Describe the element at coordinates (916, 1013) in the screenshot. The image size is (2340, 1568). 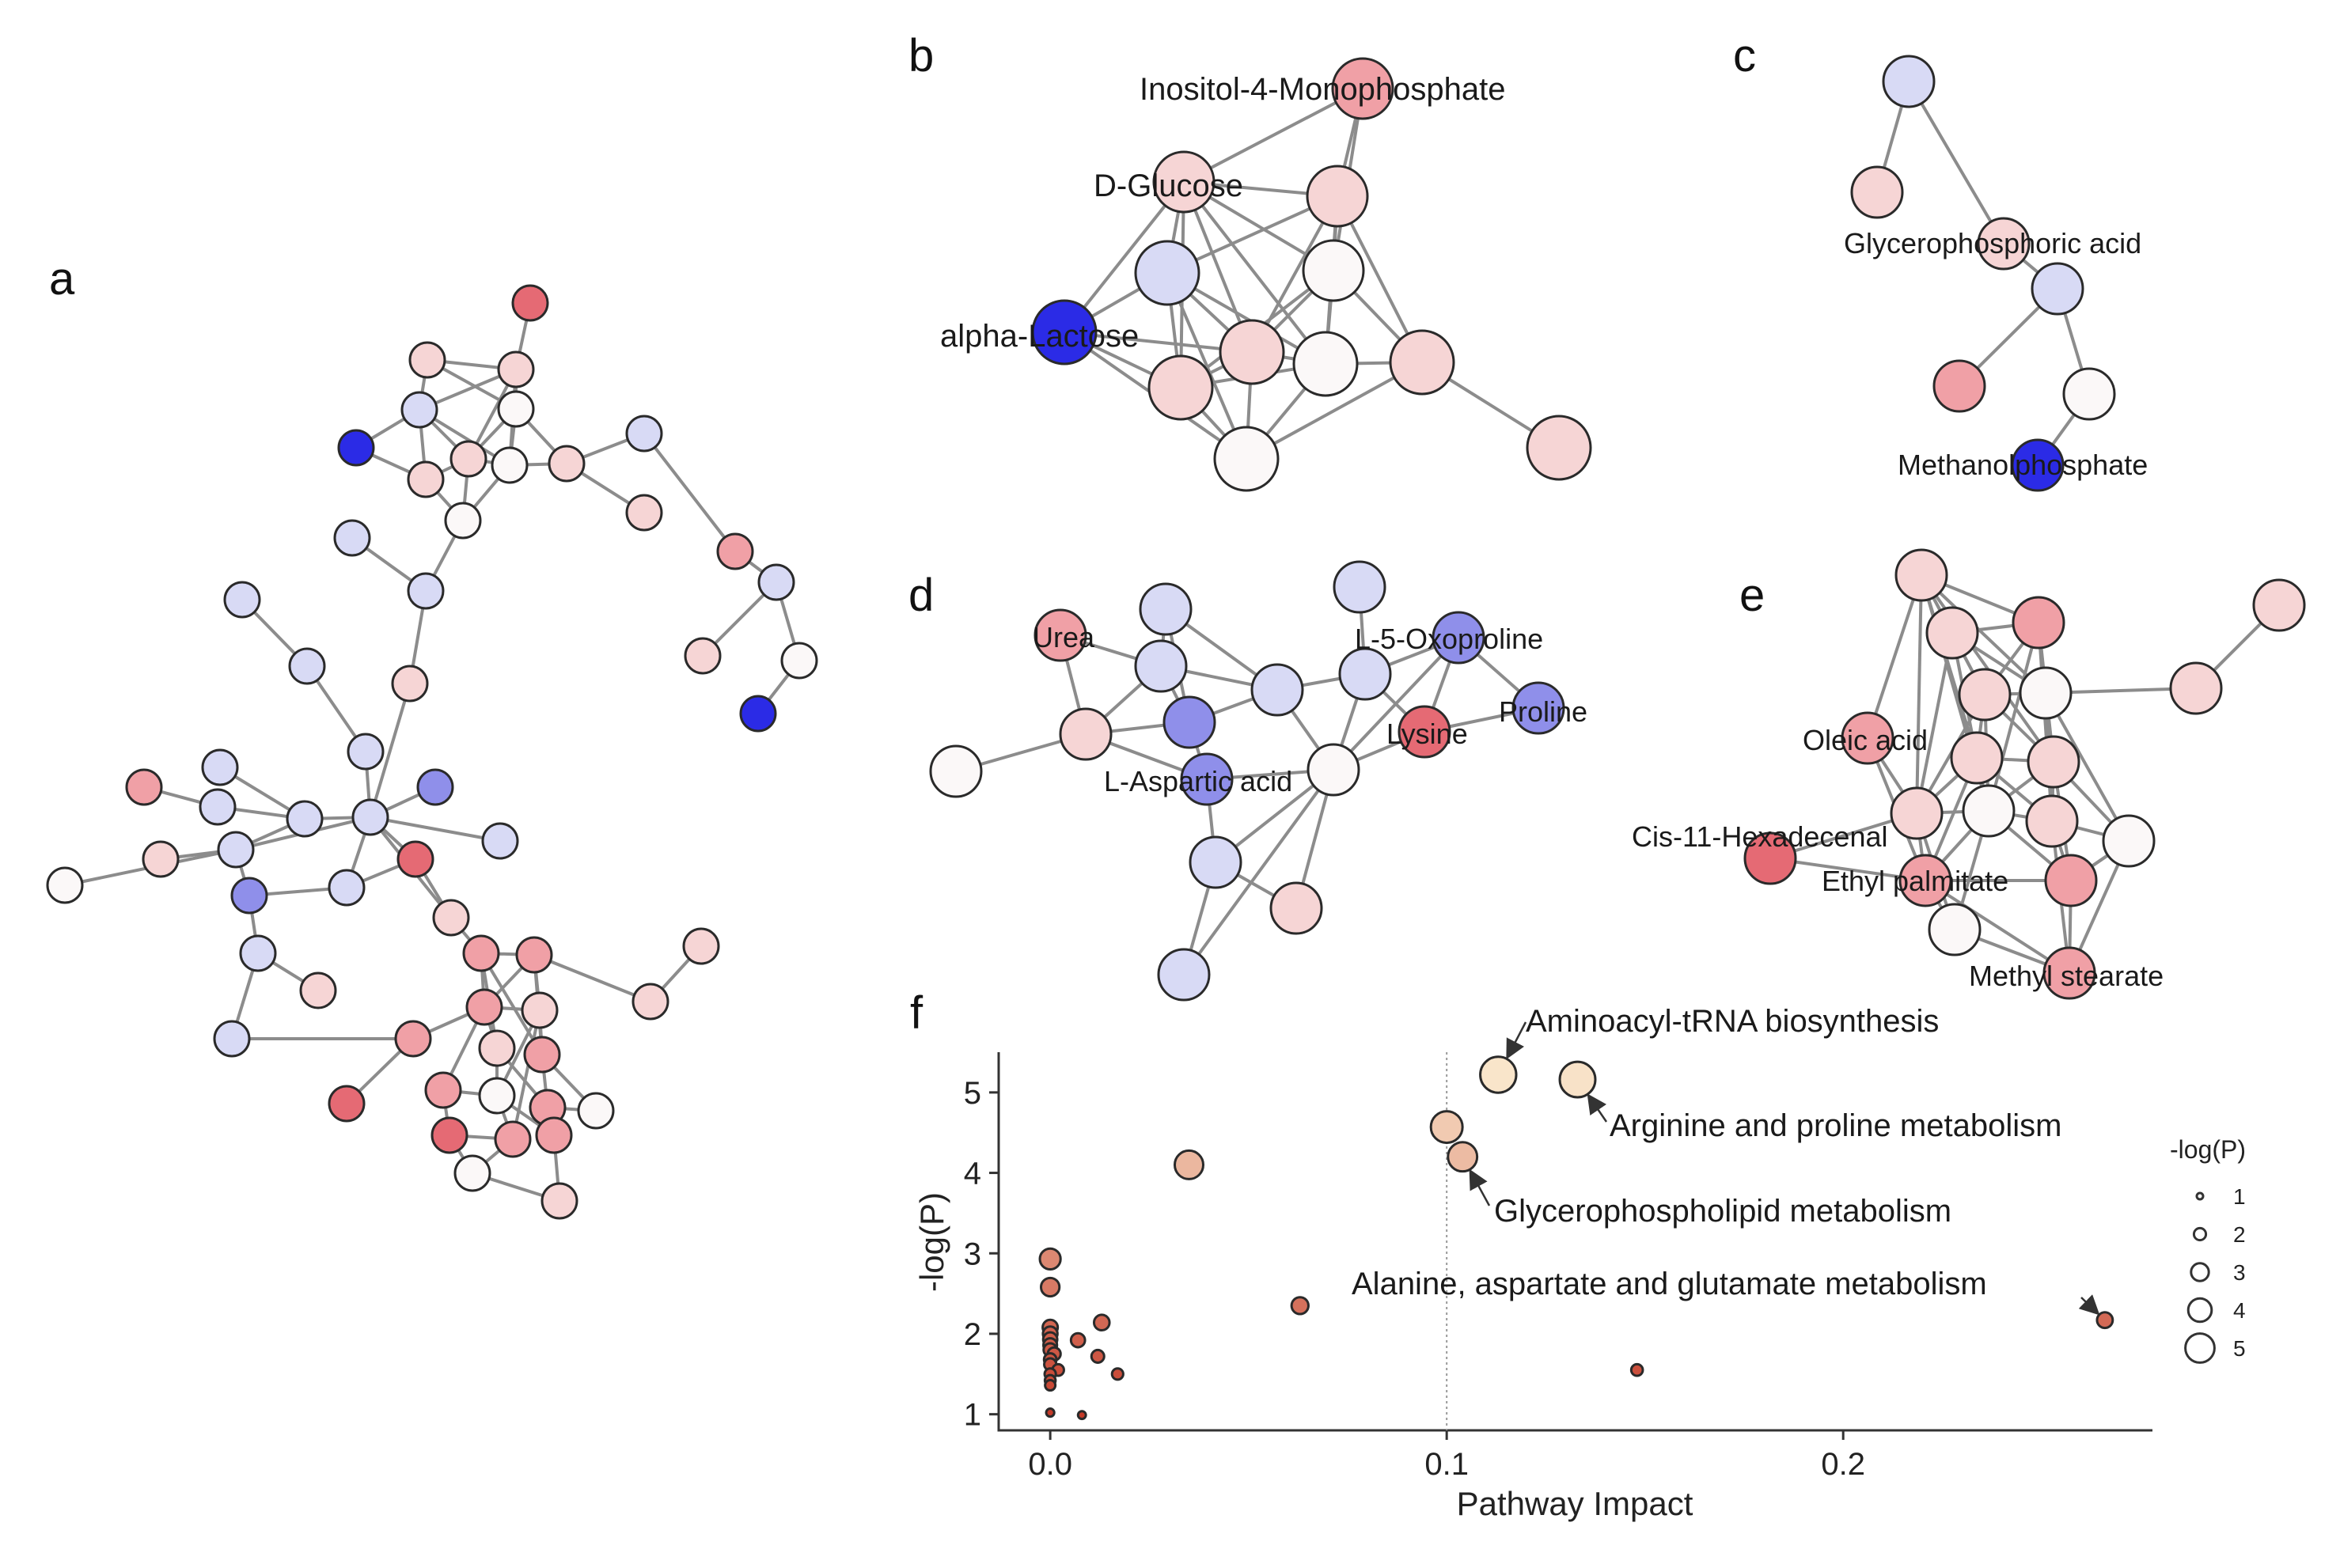
I see `panel-letter-f: f` at that location.